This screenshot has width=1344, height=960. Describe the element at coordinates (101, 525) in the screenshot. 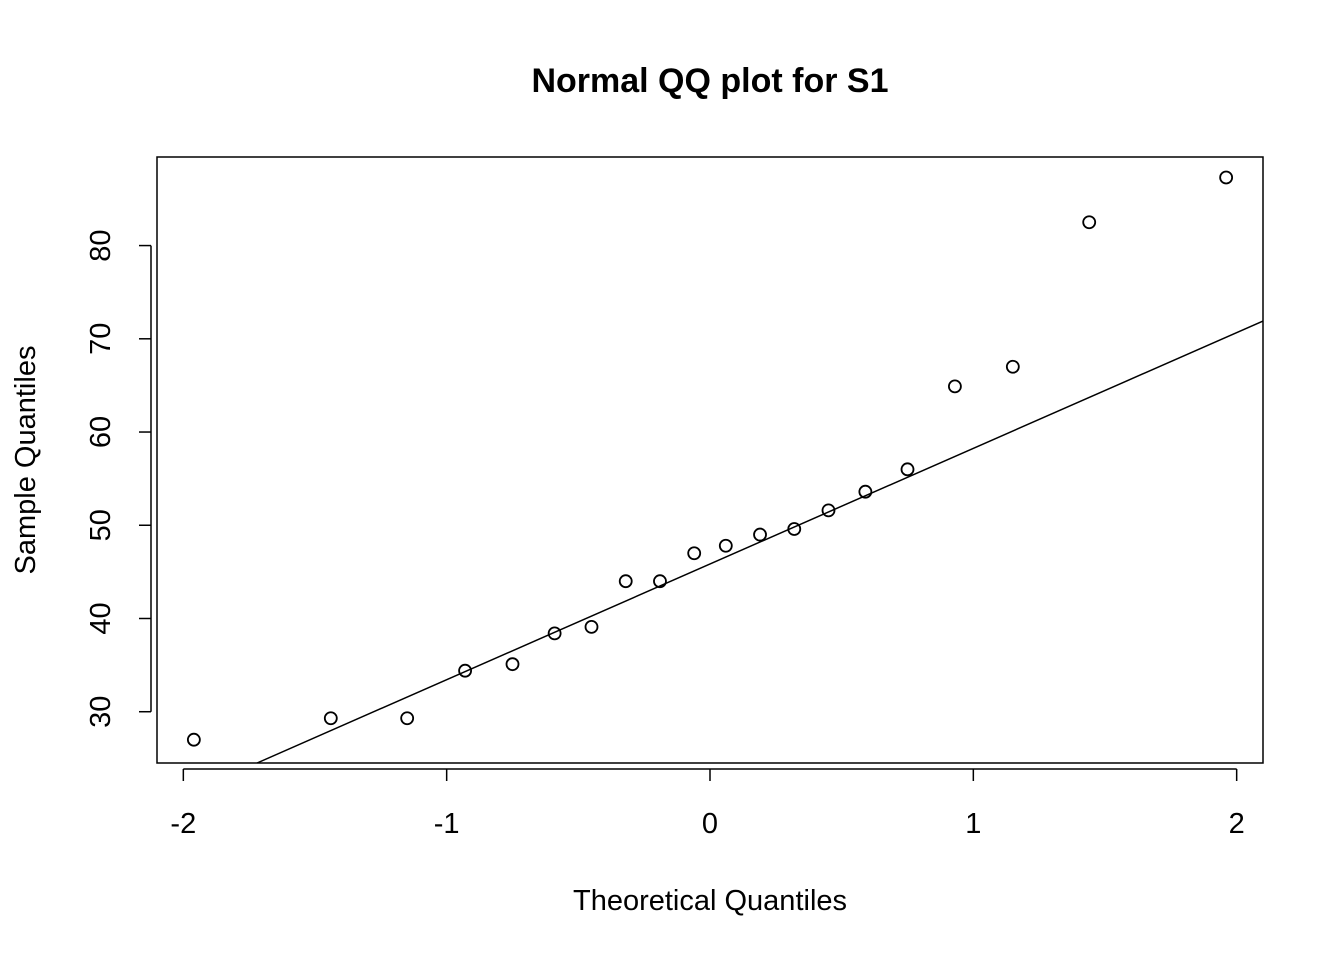

I see `y-tick-label: 50` at that location.